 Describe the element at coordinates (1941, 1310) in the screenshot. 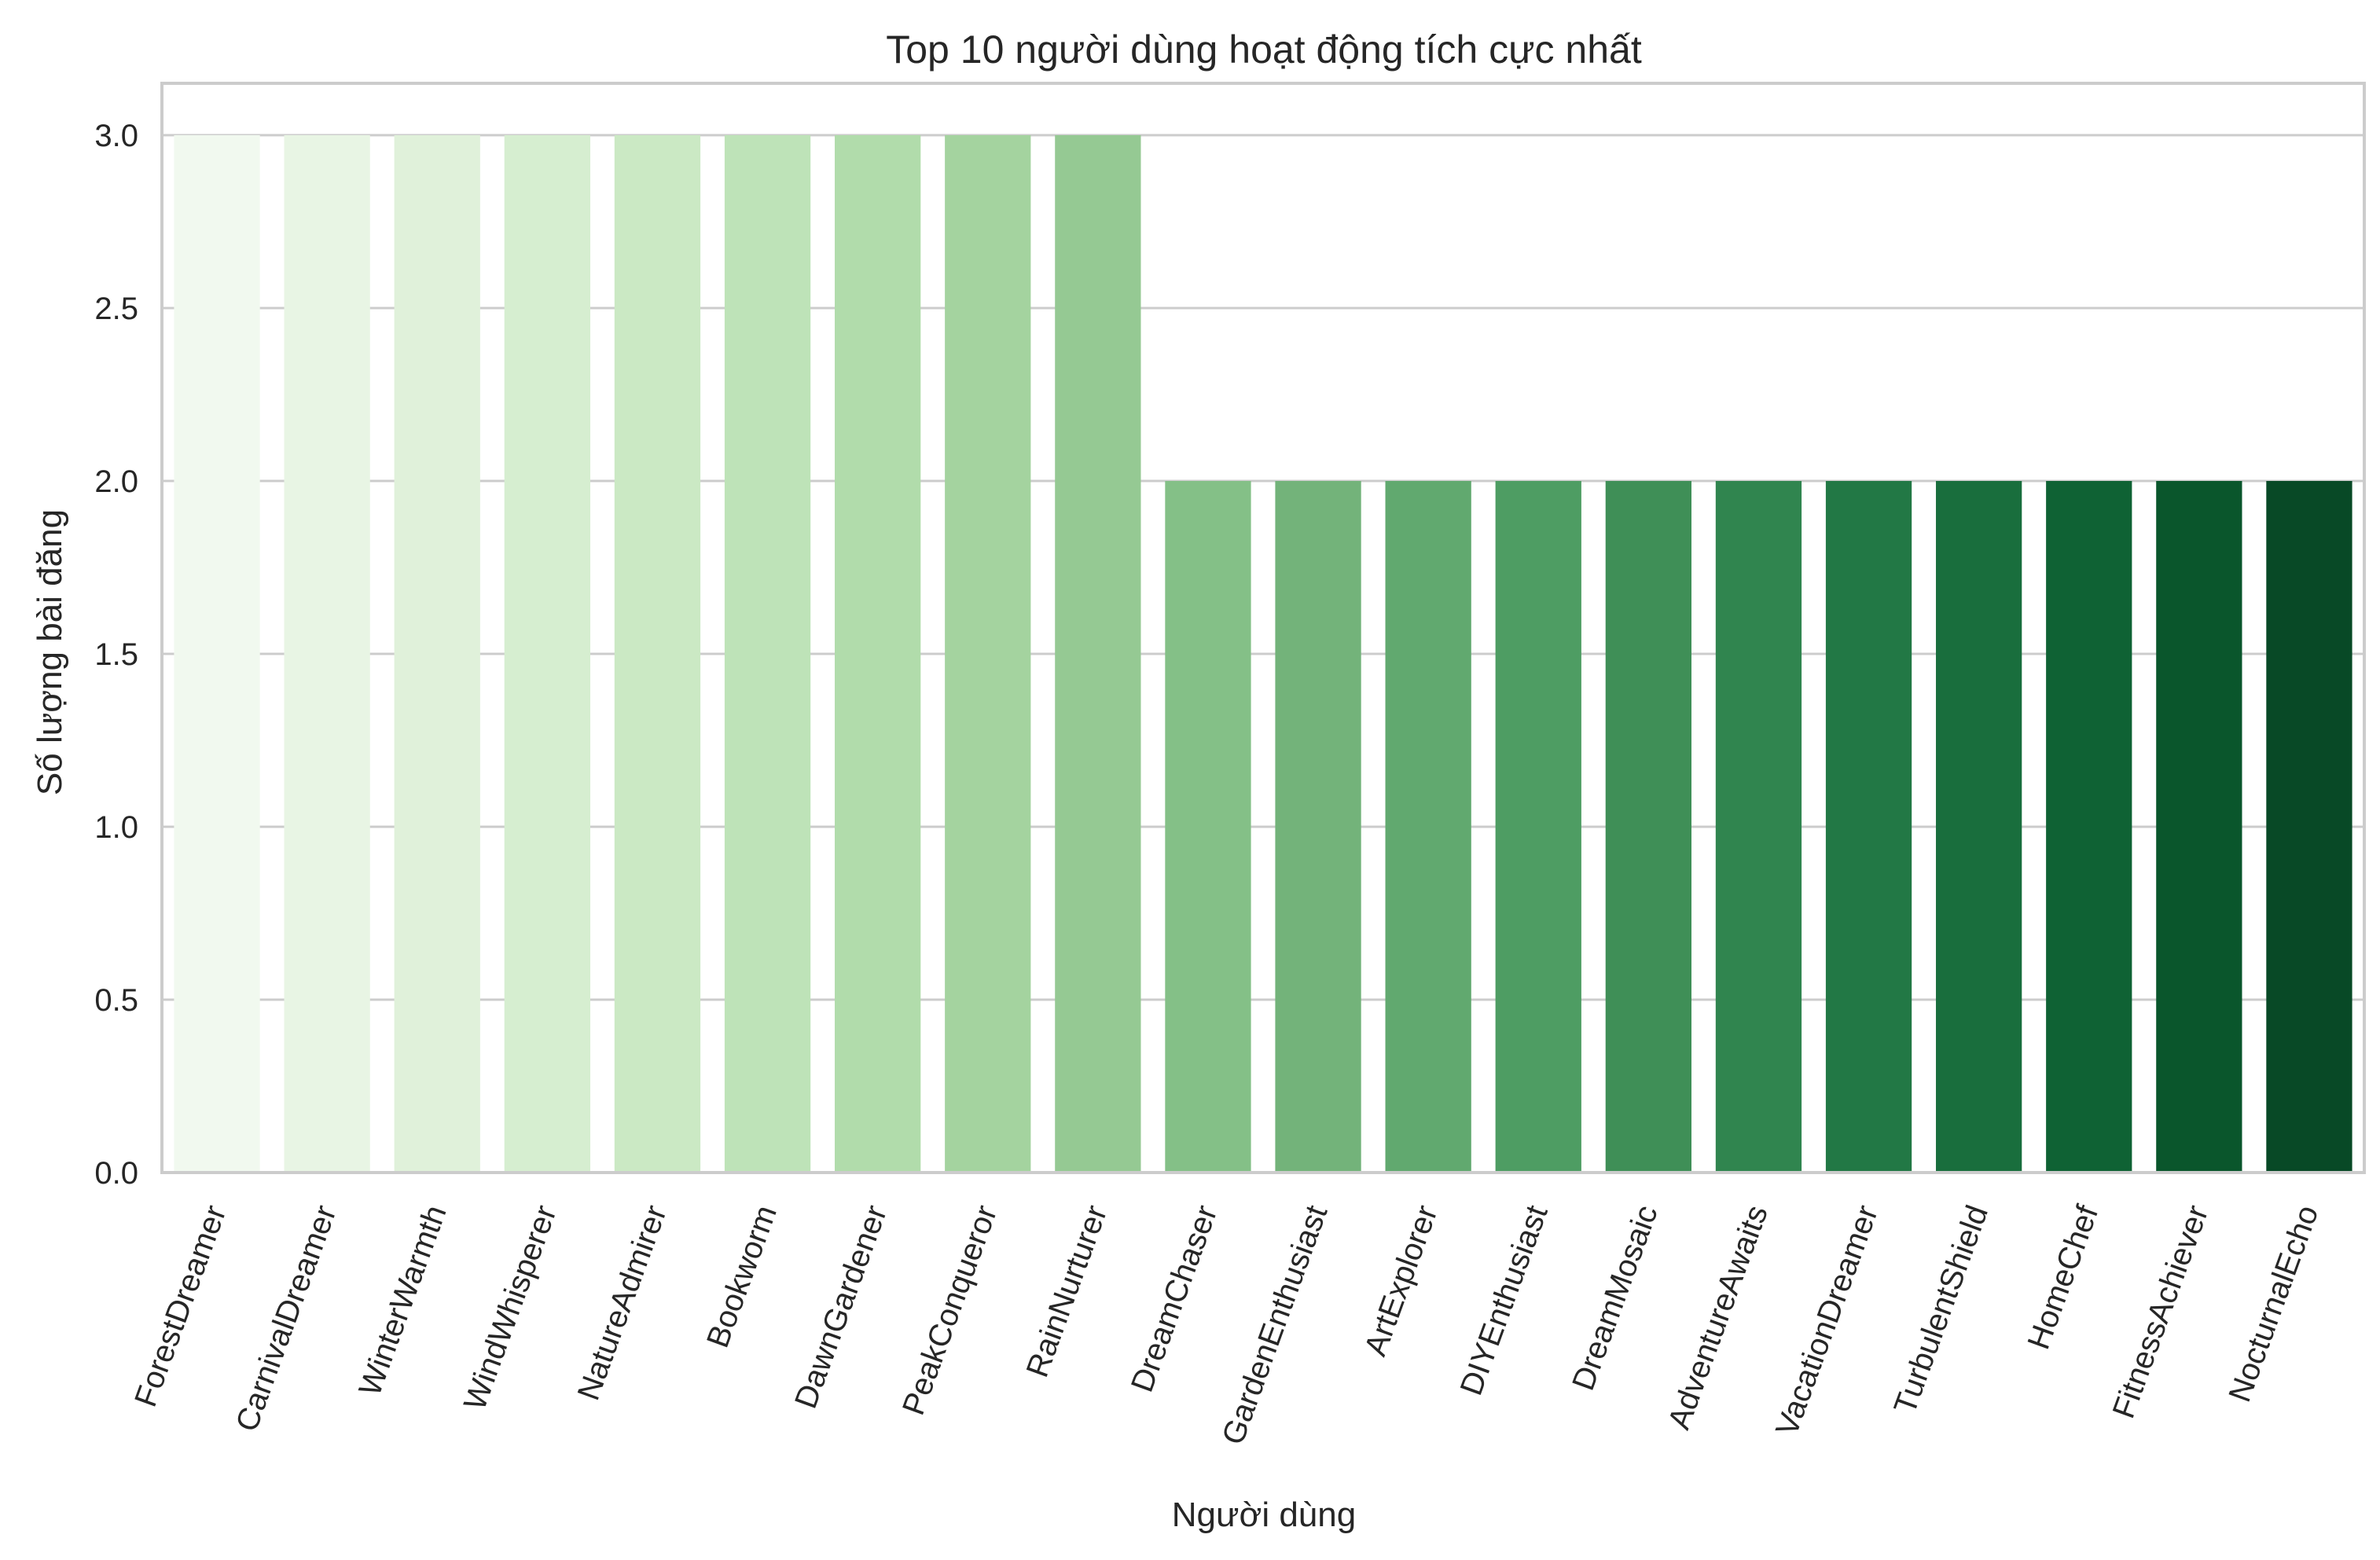

I see `x-tick-label: TurbulentShield` at that location.